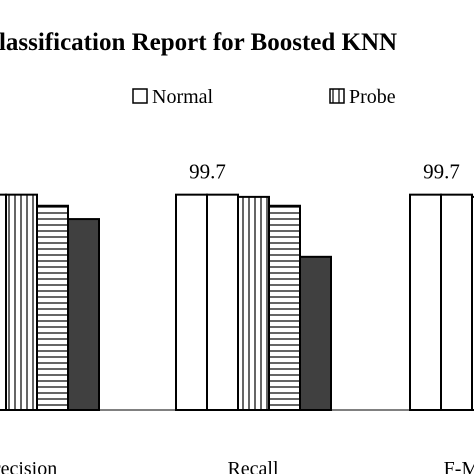 This screenshot has height=474, width=474. What do you see at coordinates (253, 303) in the screenshot?
I see `bar-probe-recall` at bounding box center [253, 303].